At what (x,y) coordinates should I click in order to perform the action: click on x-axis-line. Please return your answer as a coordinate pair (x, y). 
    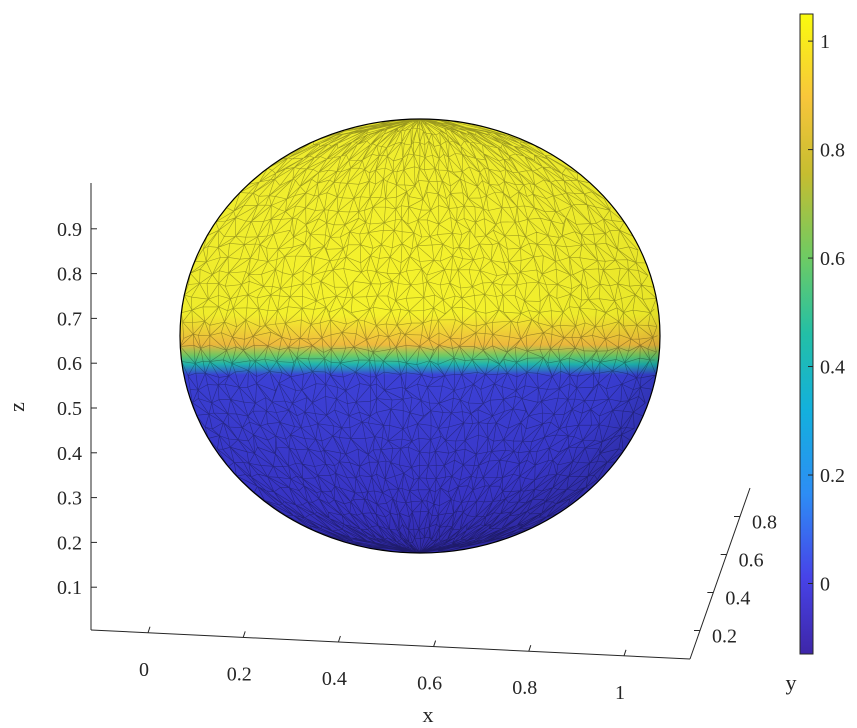
    Looking at the image, I should click on (390, 644).